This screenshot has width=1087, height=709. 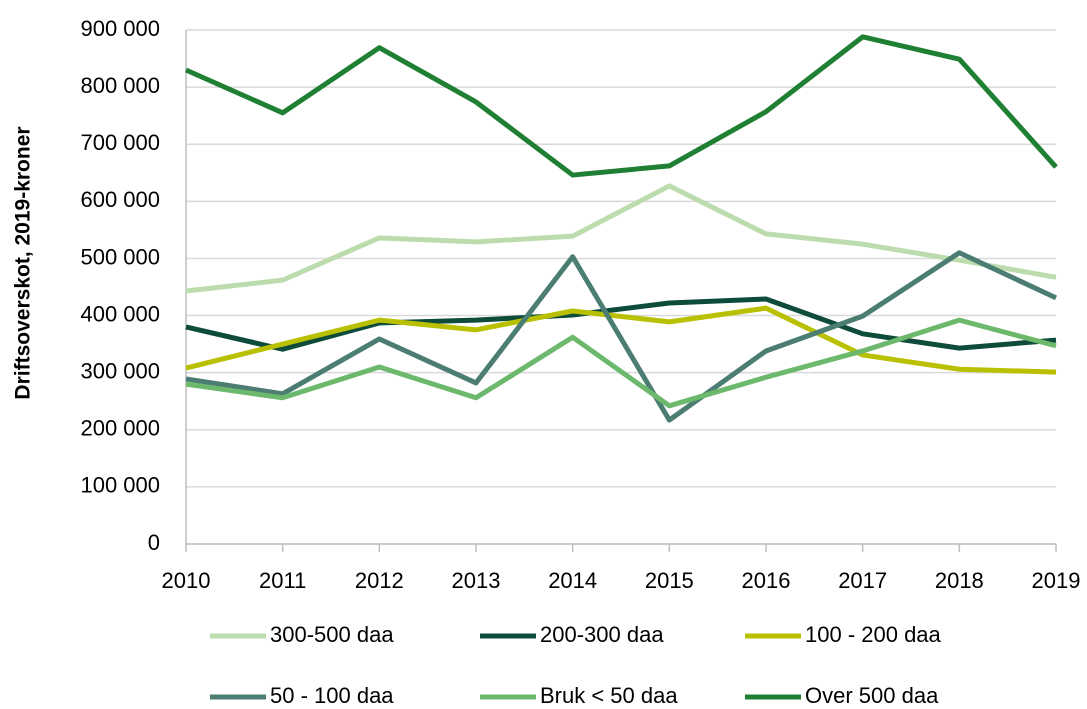 What do you see at coordinates (873, 634) in the screenshot?
I see `legend-label: 100 - 200 daa` at bounding box center [873, 634].